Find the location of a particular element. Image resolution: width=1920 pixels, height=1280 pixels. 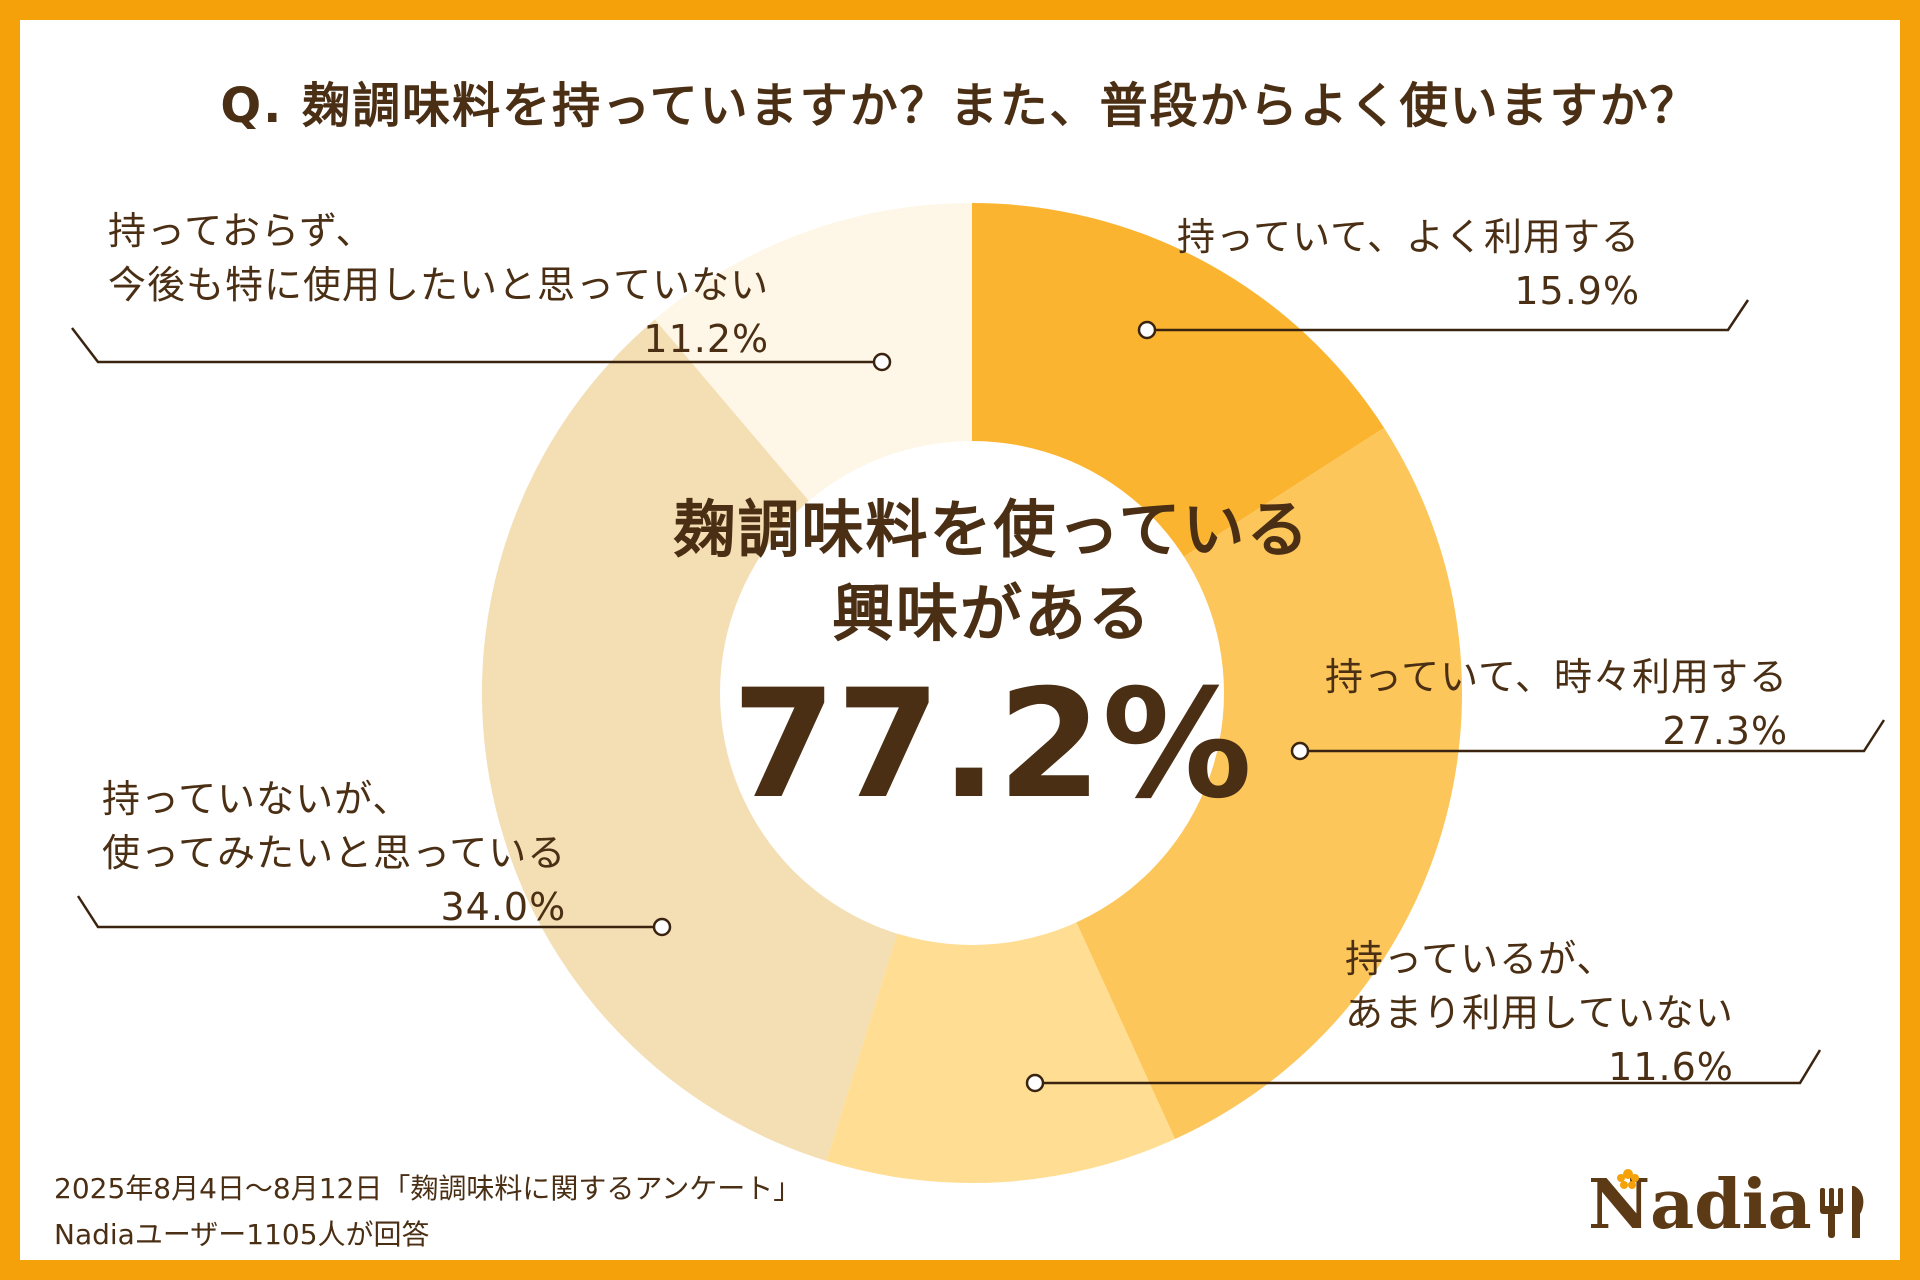

slice-label-5: 持っておらず、 今後も特に使用したいと思っていない 11.2% is located at coordinates (438, 285).